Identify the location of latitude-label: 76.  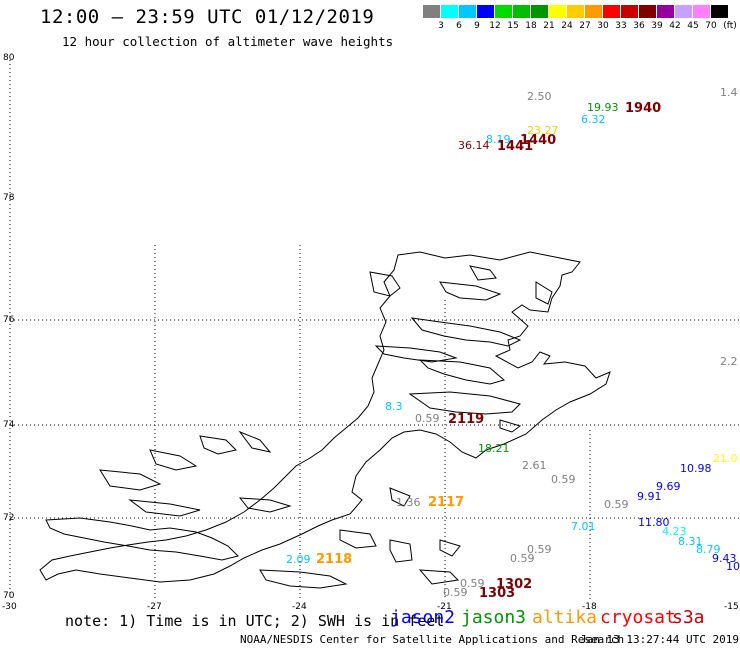
(9, 320).